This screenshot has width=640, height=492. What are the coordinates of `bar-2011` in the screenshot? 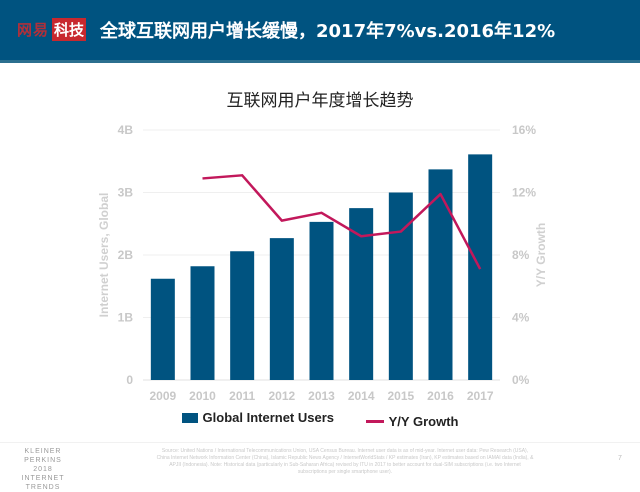 It's located at (242, 315).